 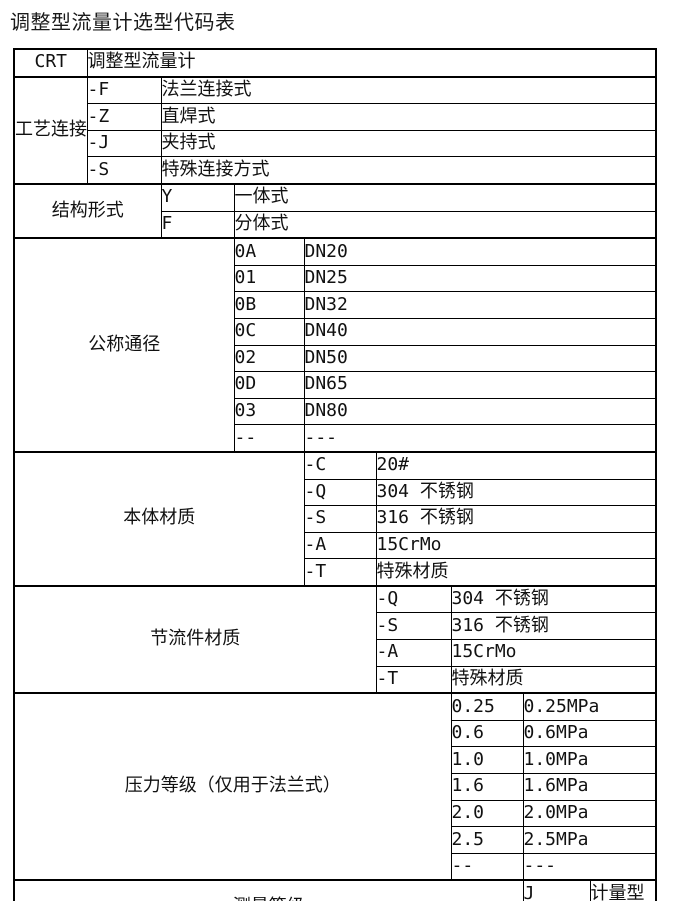 What do you see at coordinates (487, 840) in the screenshot?
I see `code-cell: 2.5` at bounding box center [487, 840].